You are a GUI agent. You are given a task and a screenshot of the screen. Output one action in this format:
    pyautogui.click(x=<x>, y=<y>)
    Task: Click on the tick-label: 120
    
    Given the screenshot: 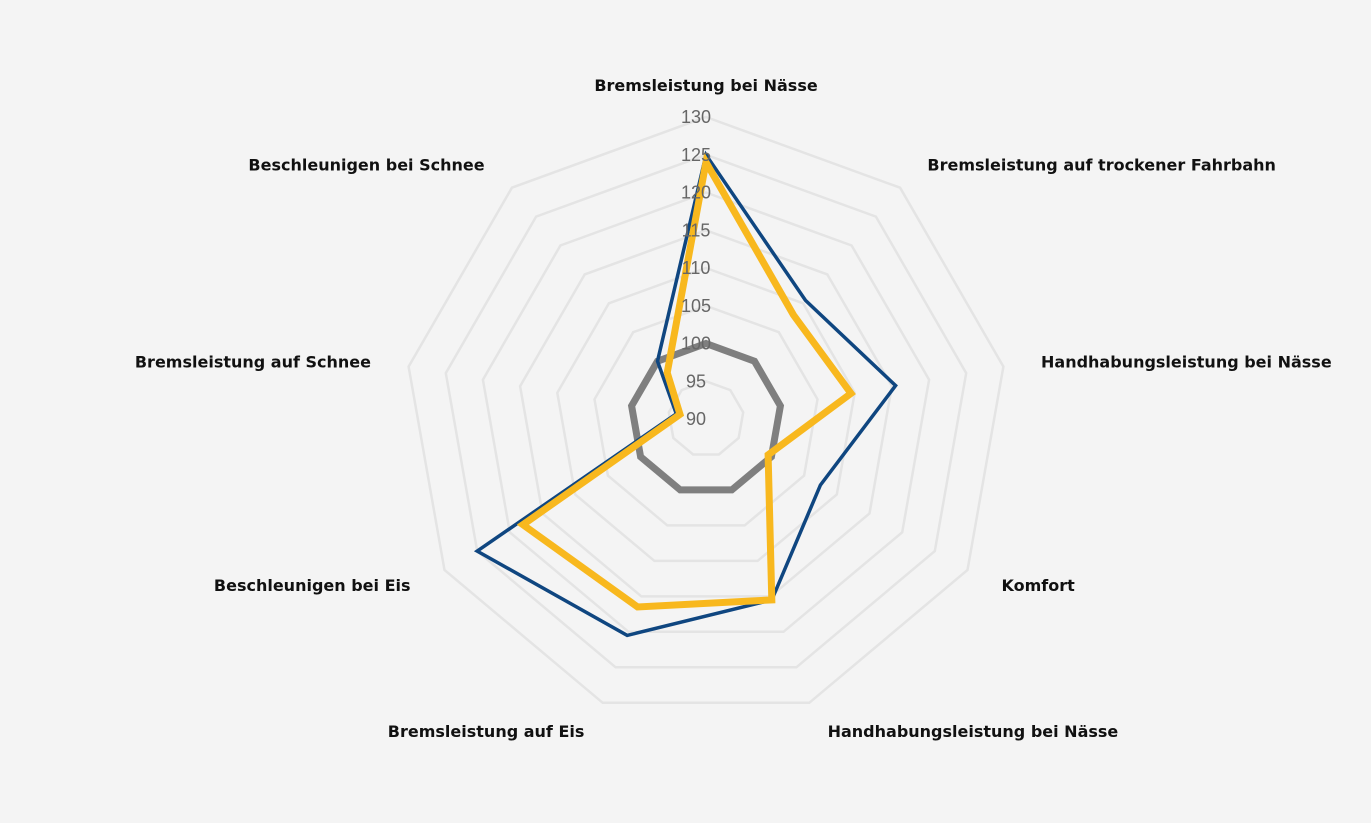 What is the action you would take?
    pyautogui.click(x=696, y=193)
    